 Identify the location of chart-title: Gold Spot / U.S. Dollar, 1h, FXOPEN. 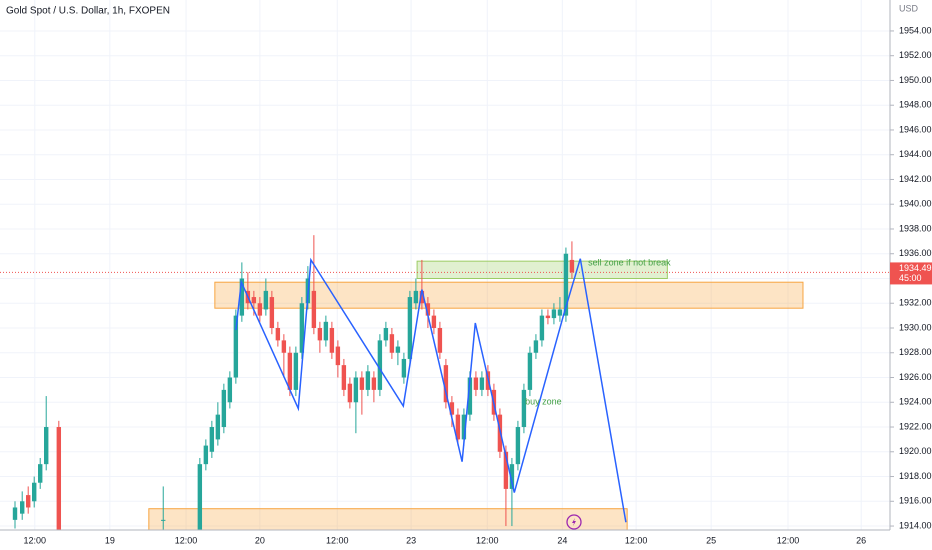
(88, 11).